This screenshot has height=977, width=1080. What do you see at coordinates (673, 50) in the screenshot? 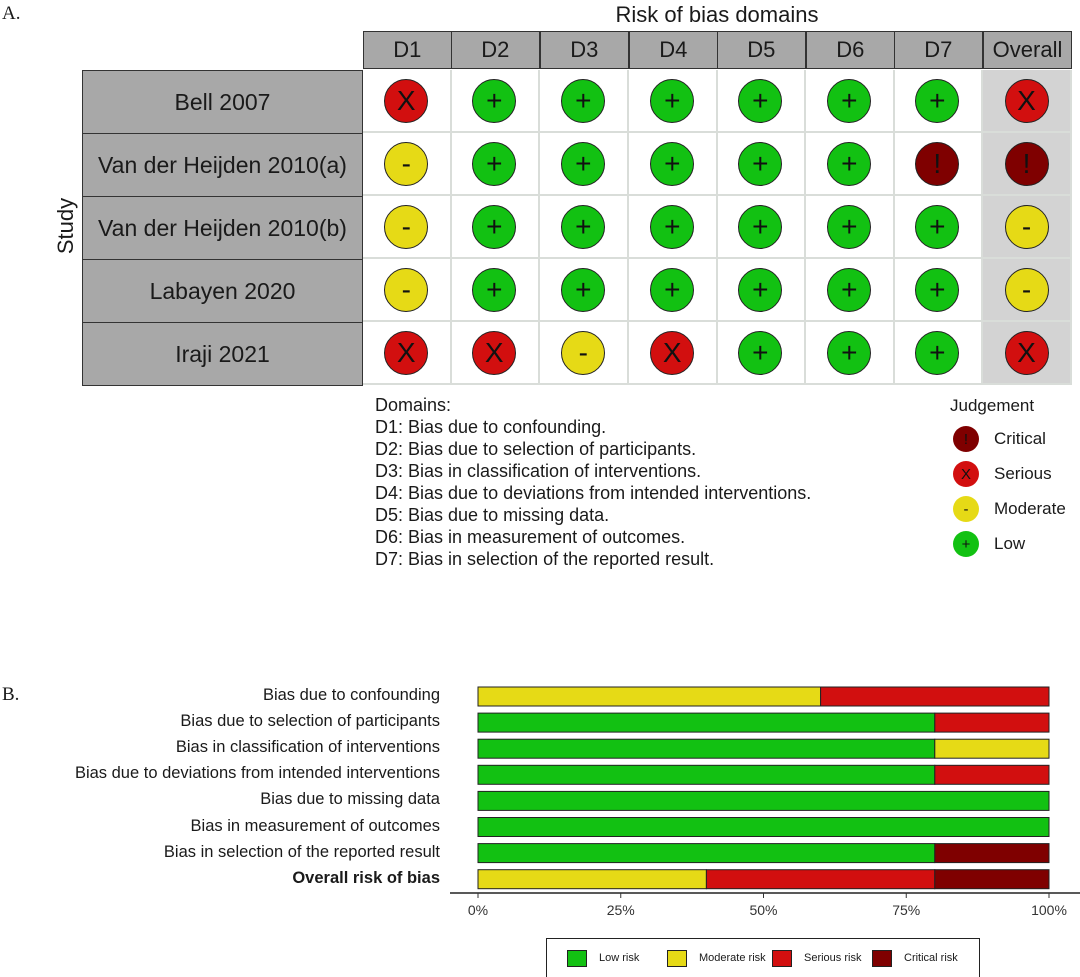
I see `domain-header-d4: D4` at bounding box center [673, 50].